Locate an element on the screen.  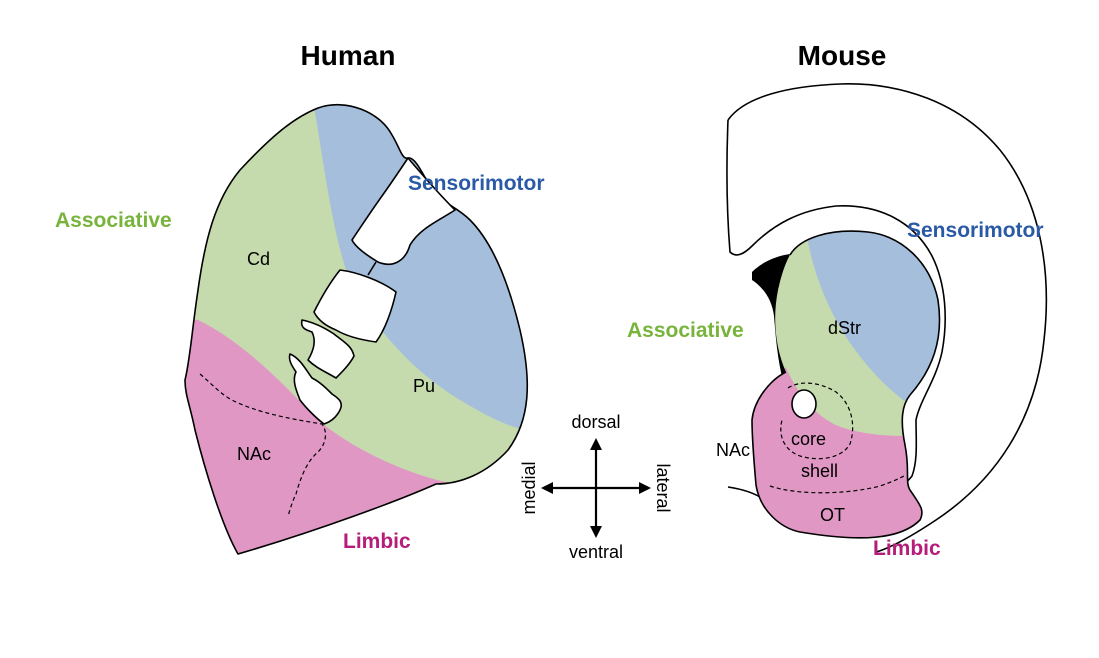
human-title: Human is located at coordinates (348, 55).